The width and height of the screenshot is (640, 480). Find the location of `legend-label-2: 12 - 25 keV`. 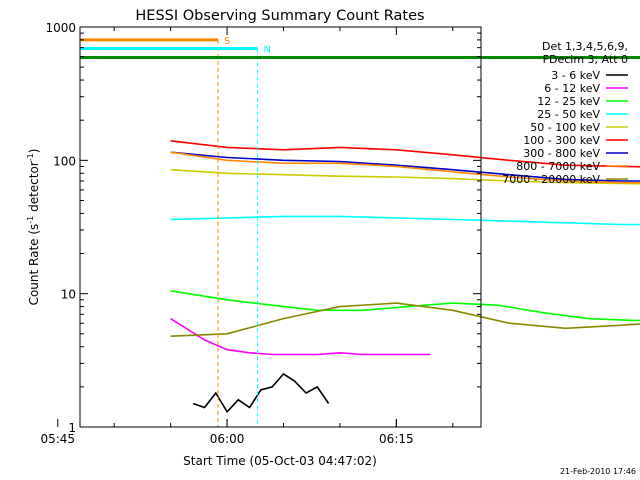

legend-label-2: 12 - 25 keV is located at coordinates (568, 101).